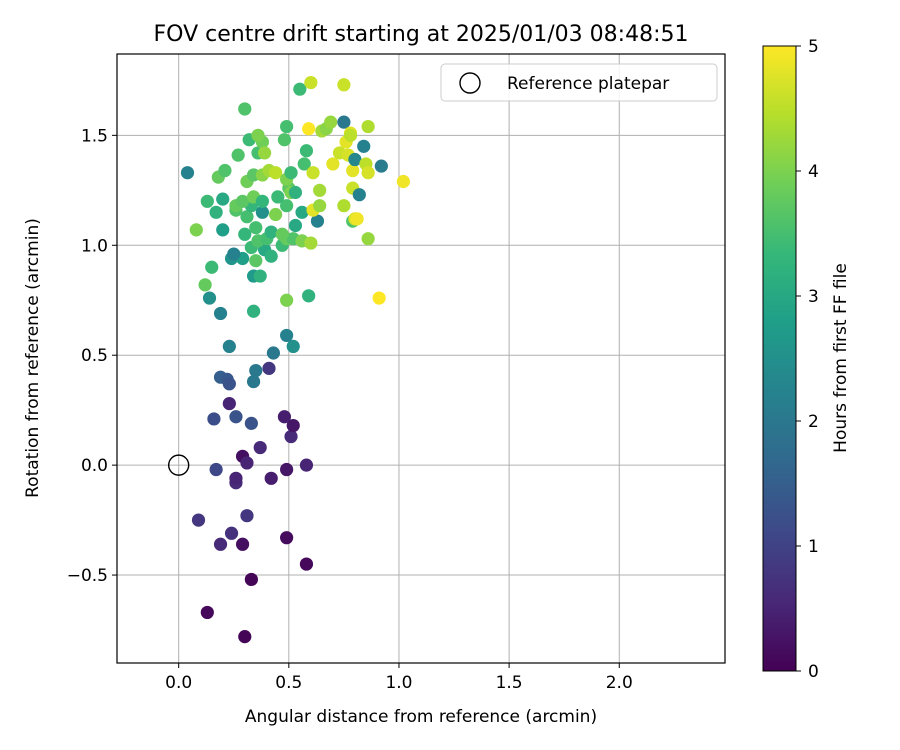 This screenshot has width=900, height=750. What do you see at coordinates (509, 683) in the screenshot?
I see `x-tick-label: 1.5` at bounding box center [509, 683].